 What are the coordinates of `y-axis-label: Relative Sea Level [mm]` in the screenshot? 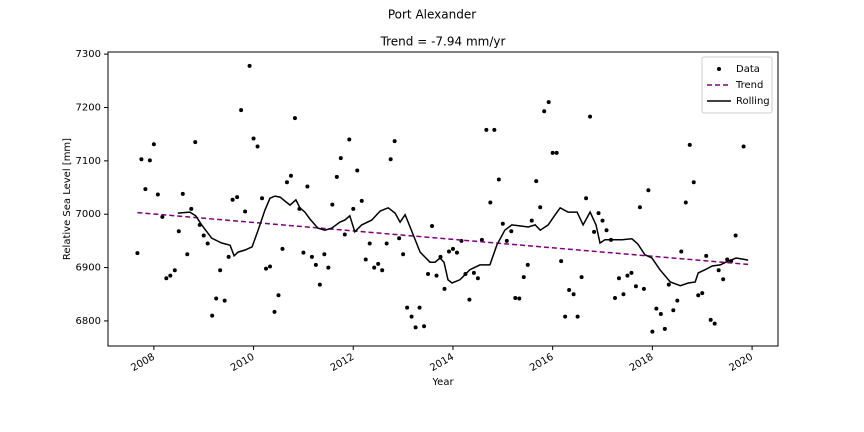 It's located at (67, 199).